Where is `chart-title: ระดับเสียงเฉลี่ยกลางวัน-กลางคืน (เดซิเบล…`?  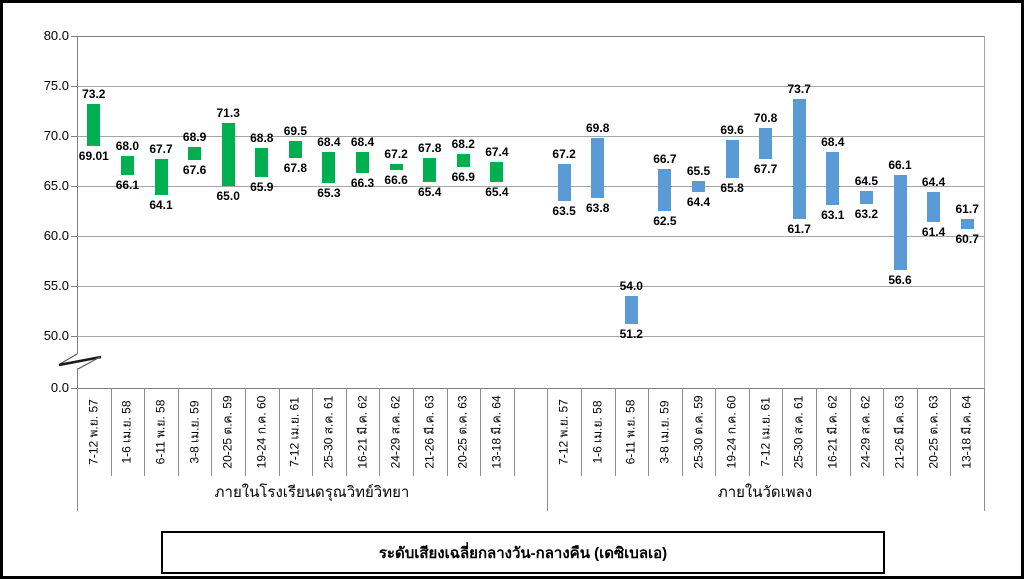 chart-title: ระดับเสียงเฉลี่ยกลางวัน-กลางคืน (เดซิเบล… is located at coordinates (523, 553).